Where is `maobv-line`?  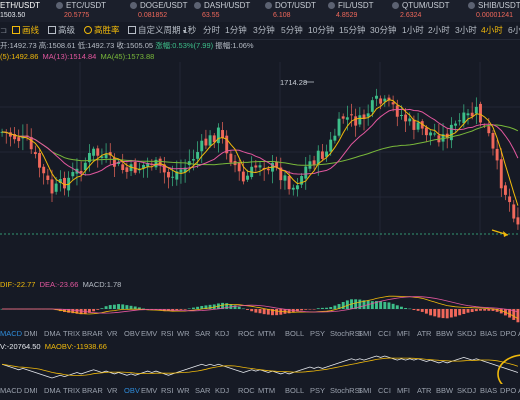 maobv-line is located at coordinates (260, 366).